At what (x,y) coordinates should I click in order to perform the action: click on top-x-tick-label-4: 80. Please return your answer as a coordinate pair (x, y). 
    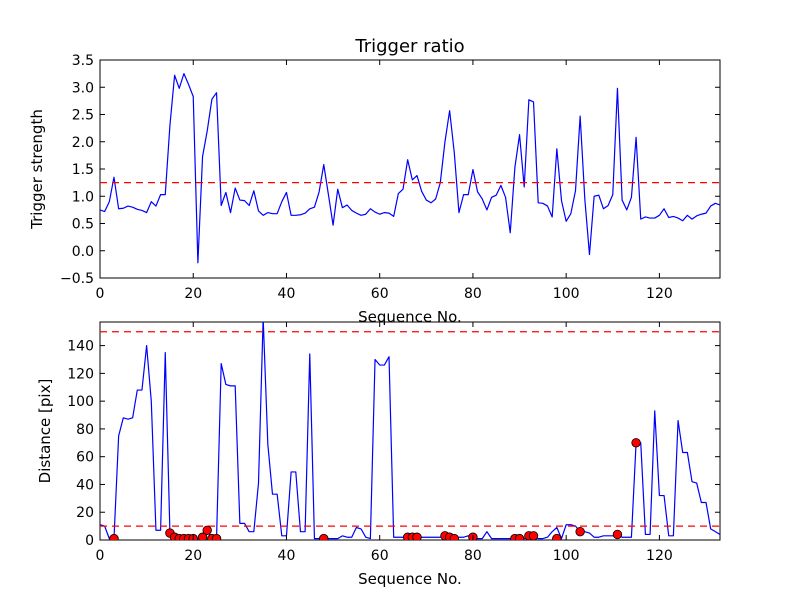
    Looking at the image, I should click on (473, 294).